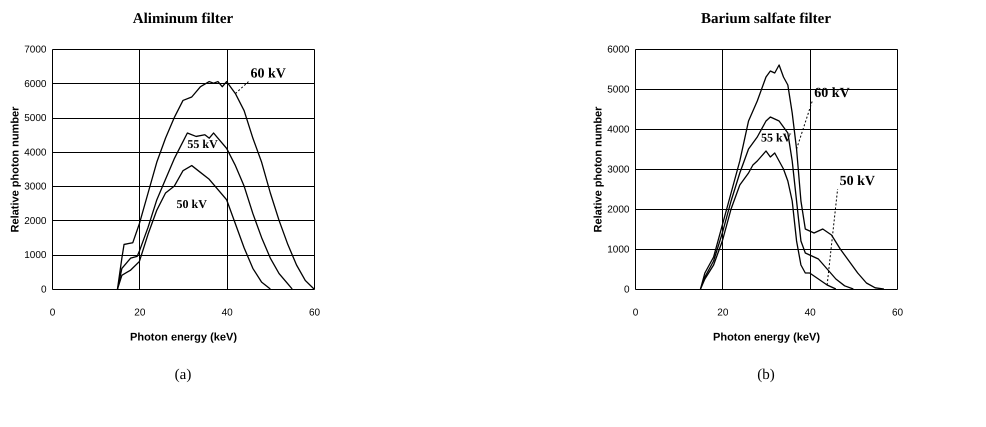  Describe the element at coordinates (192, 203) in the screenshot. I see `series-label: 50 kV` at that location.